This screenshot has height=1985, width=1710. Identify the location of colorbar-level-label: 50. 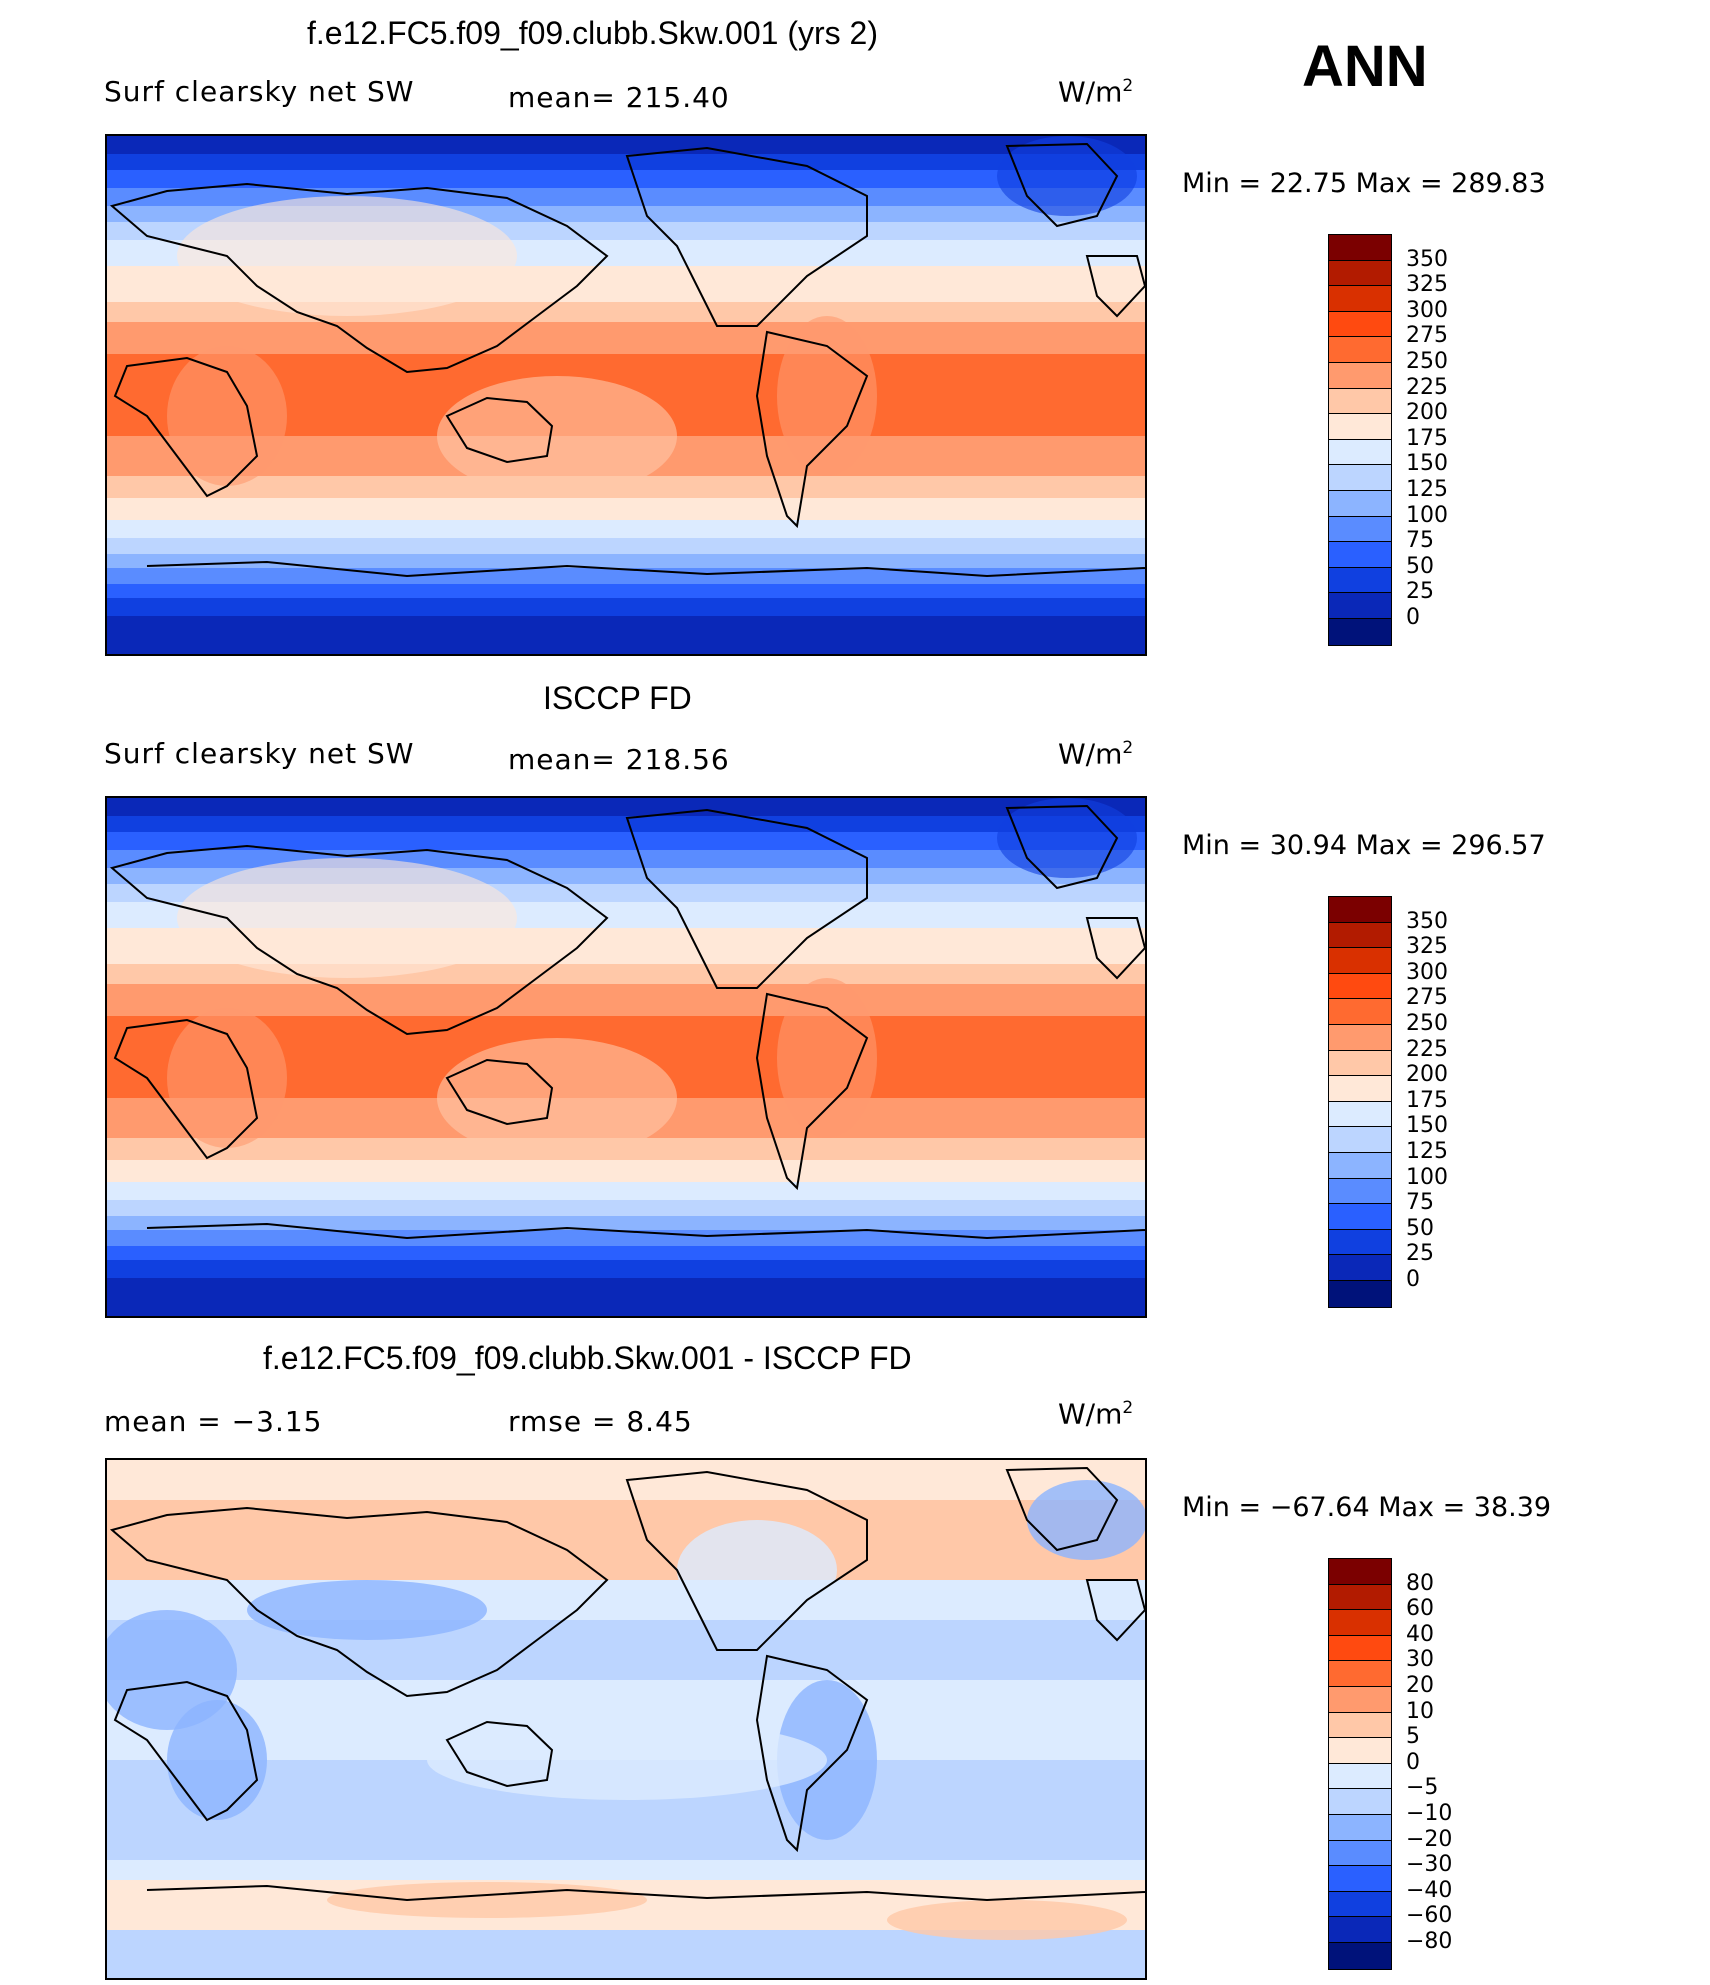
(1420, 566).